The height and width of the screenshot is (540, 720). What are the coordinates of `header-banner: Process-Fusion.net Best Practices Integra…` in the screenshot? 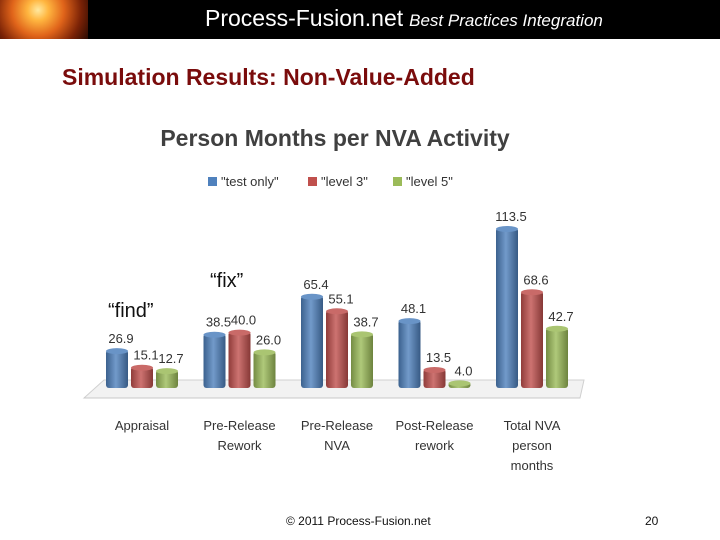 It's located at (360, 19).